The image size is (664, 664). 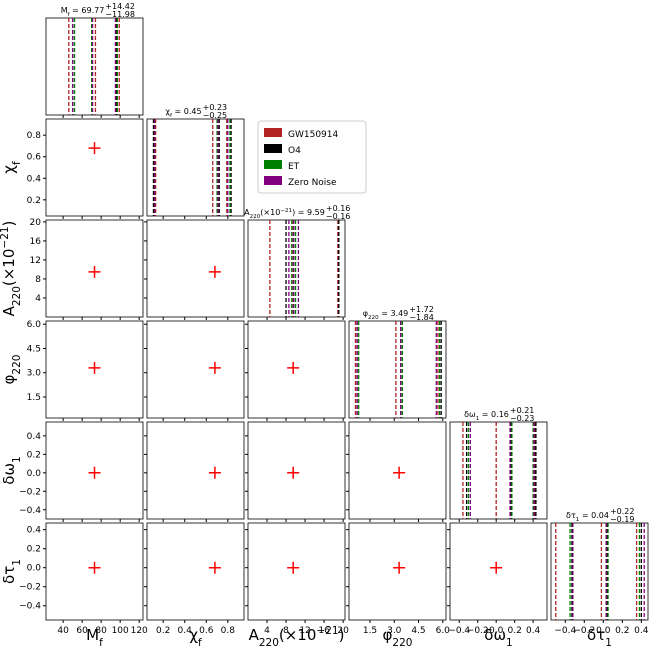 I want to click on title-upper: +1.72, so click(x=421, y=309).